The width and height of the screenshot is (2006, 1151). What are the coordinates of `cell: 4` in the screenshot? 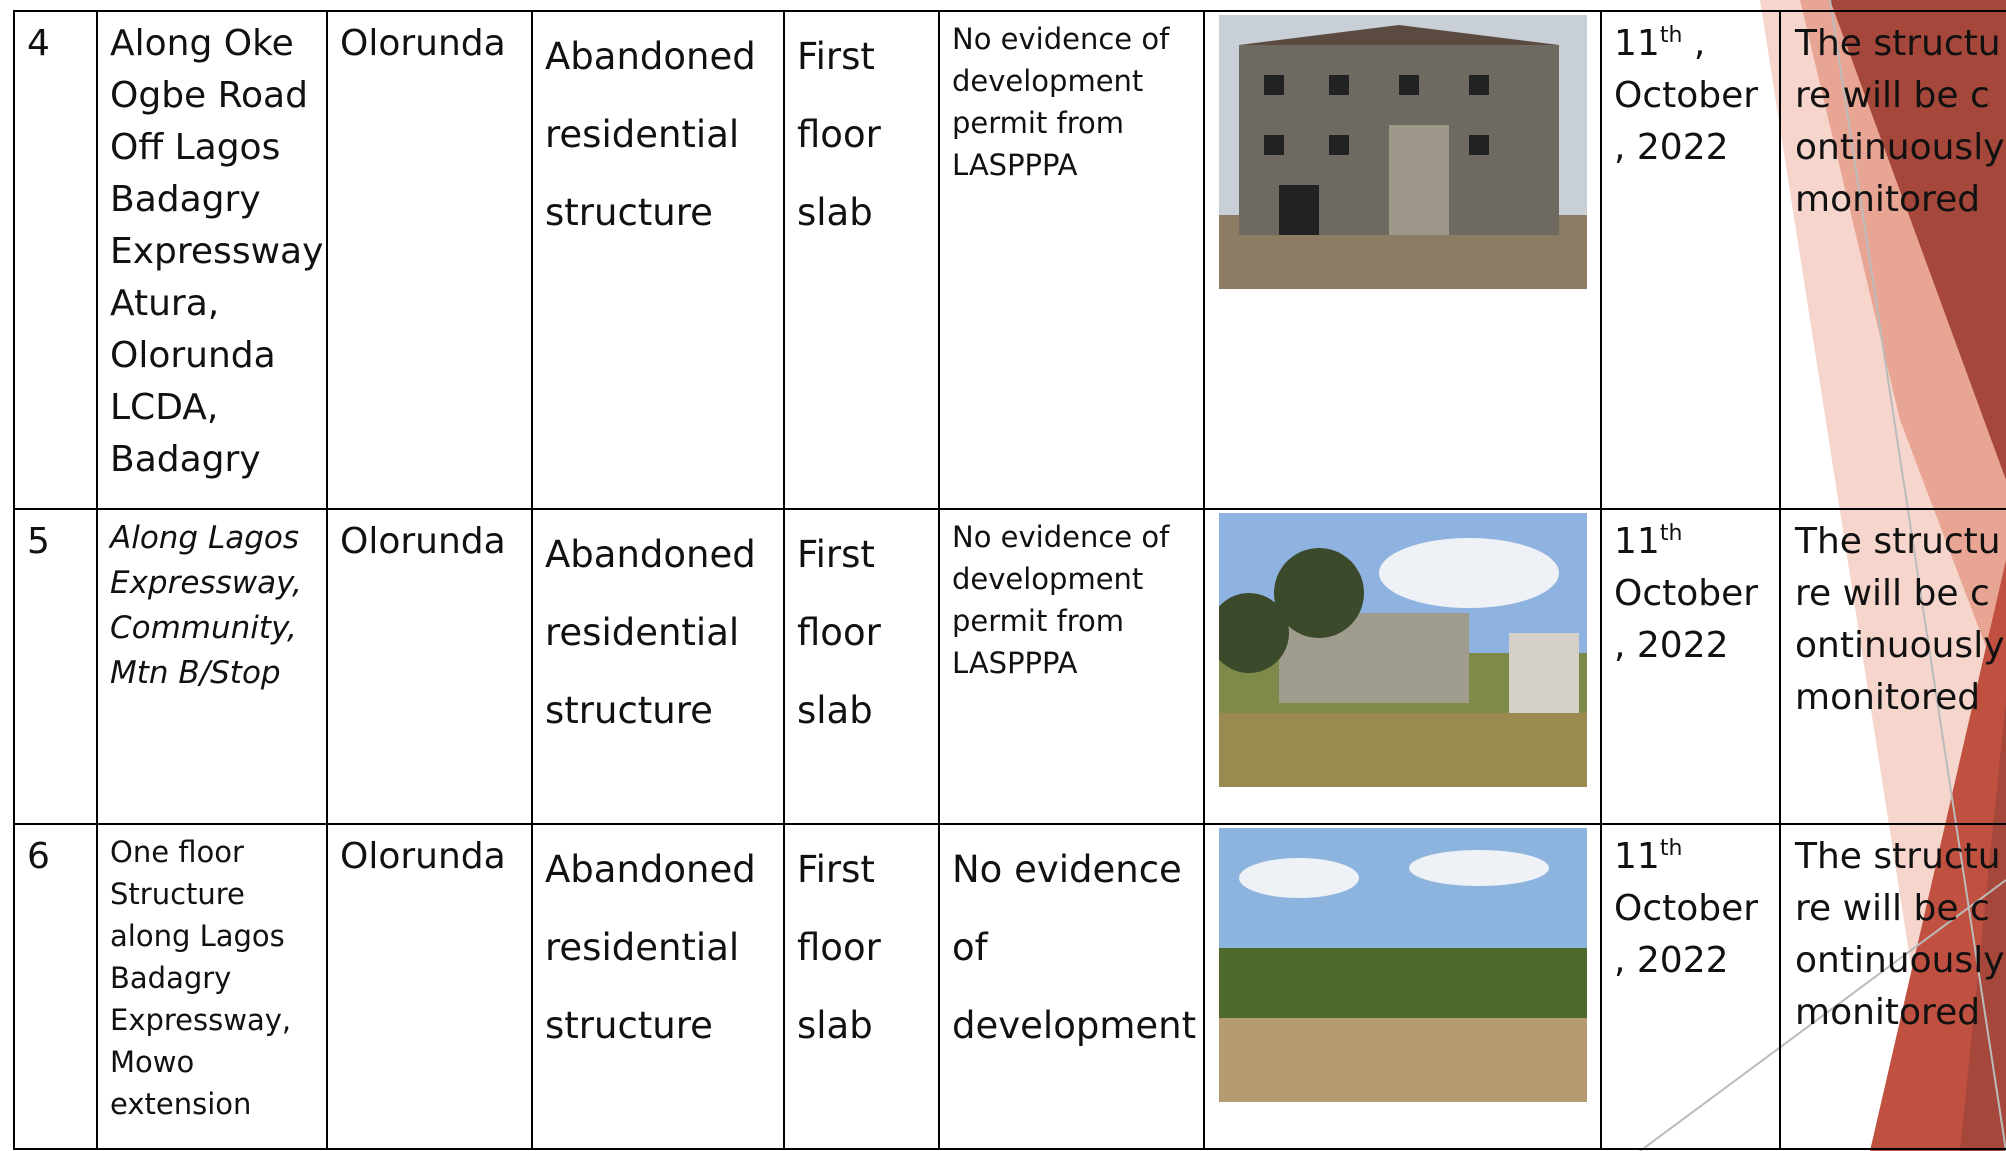 It's located at (55, 260).